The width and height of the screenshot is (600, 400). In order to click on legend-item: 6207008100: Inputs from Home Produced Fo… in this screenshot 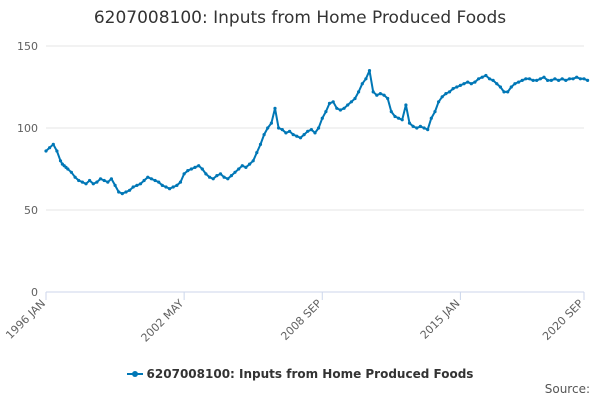, I will do `click(299, 374)`.